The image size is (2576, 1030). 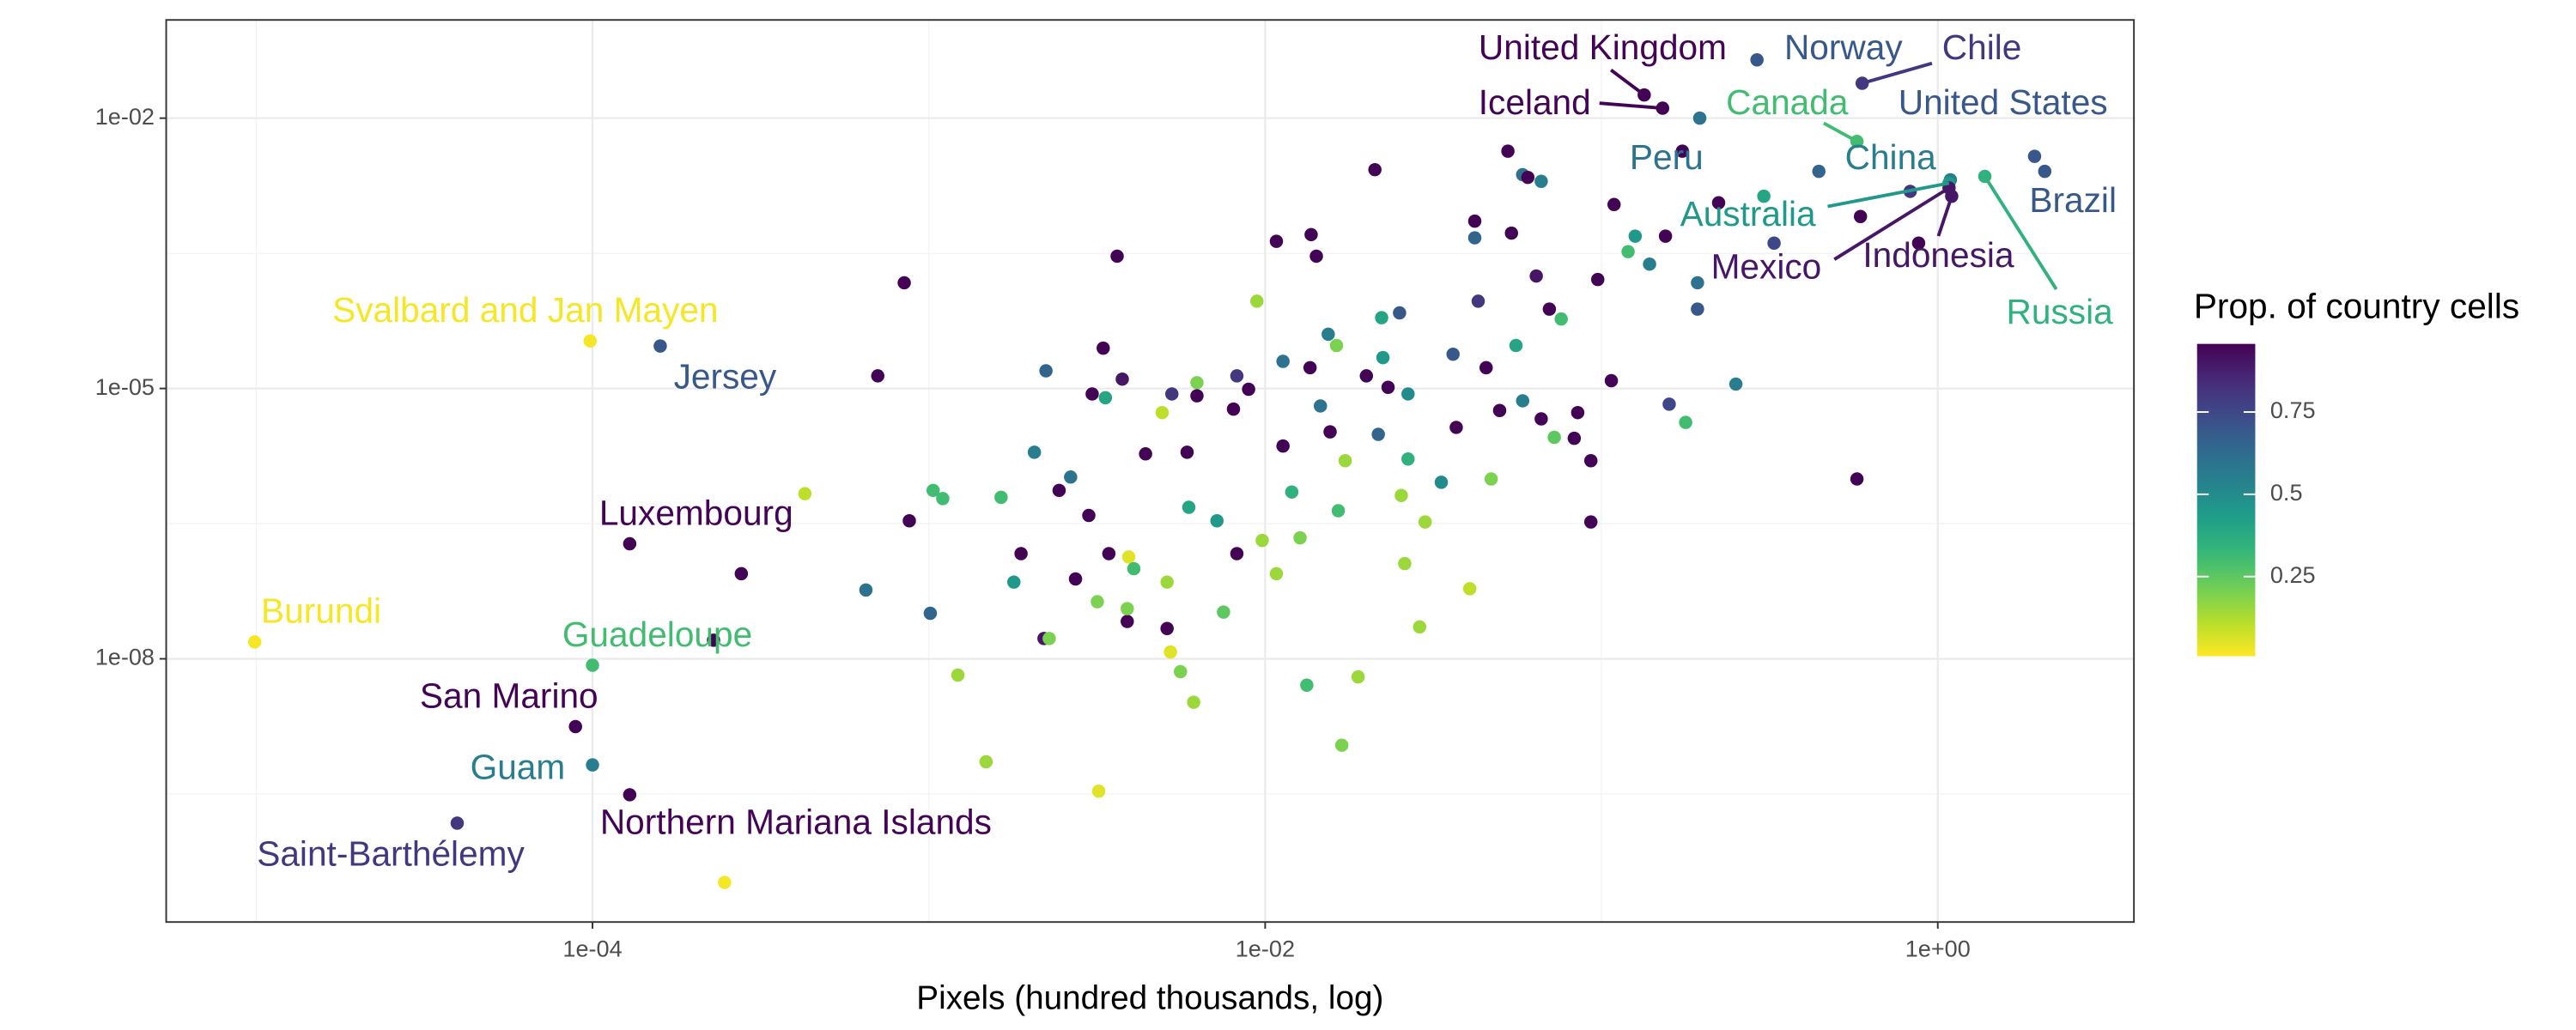 What do you see at coordinates (321, 611) in the screenshot?
I see `point-label: Burundi` at bounding box center [321, 611].